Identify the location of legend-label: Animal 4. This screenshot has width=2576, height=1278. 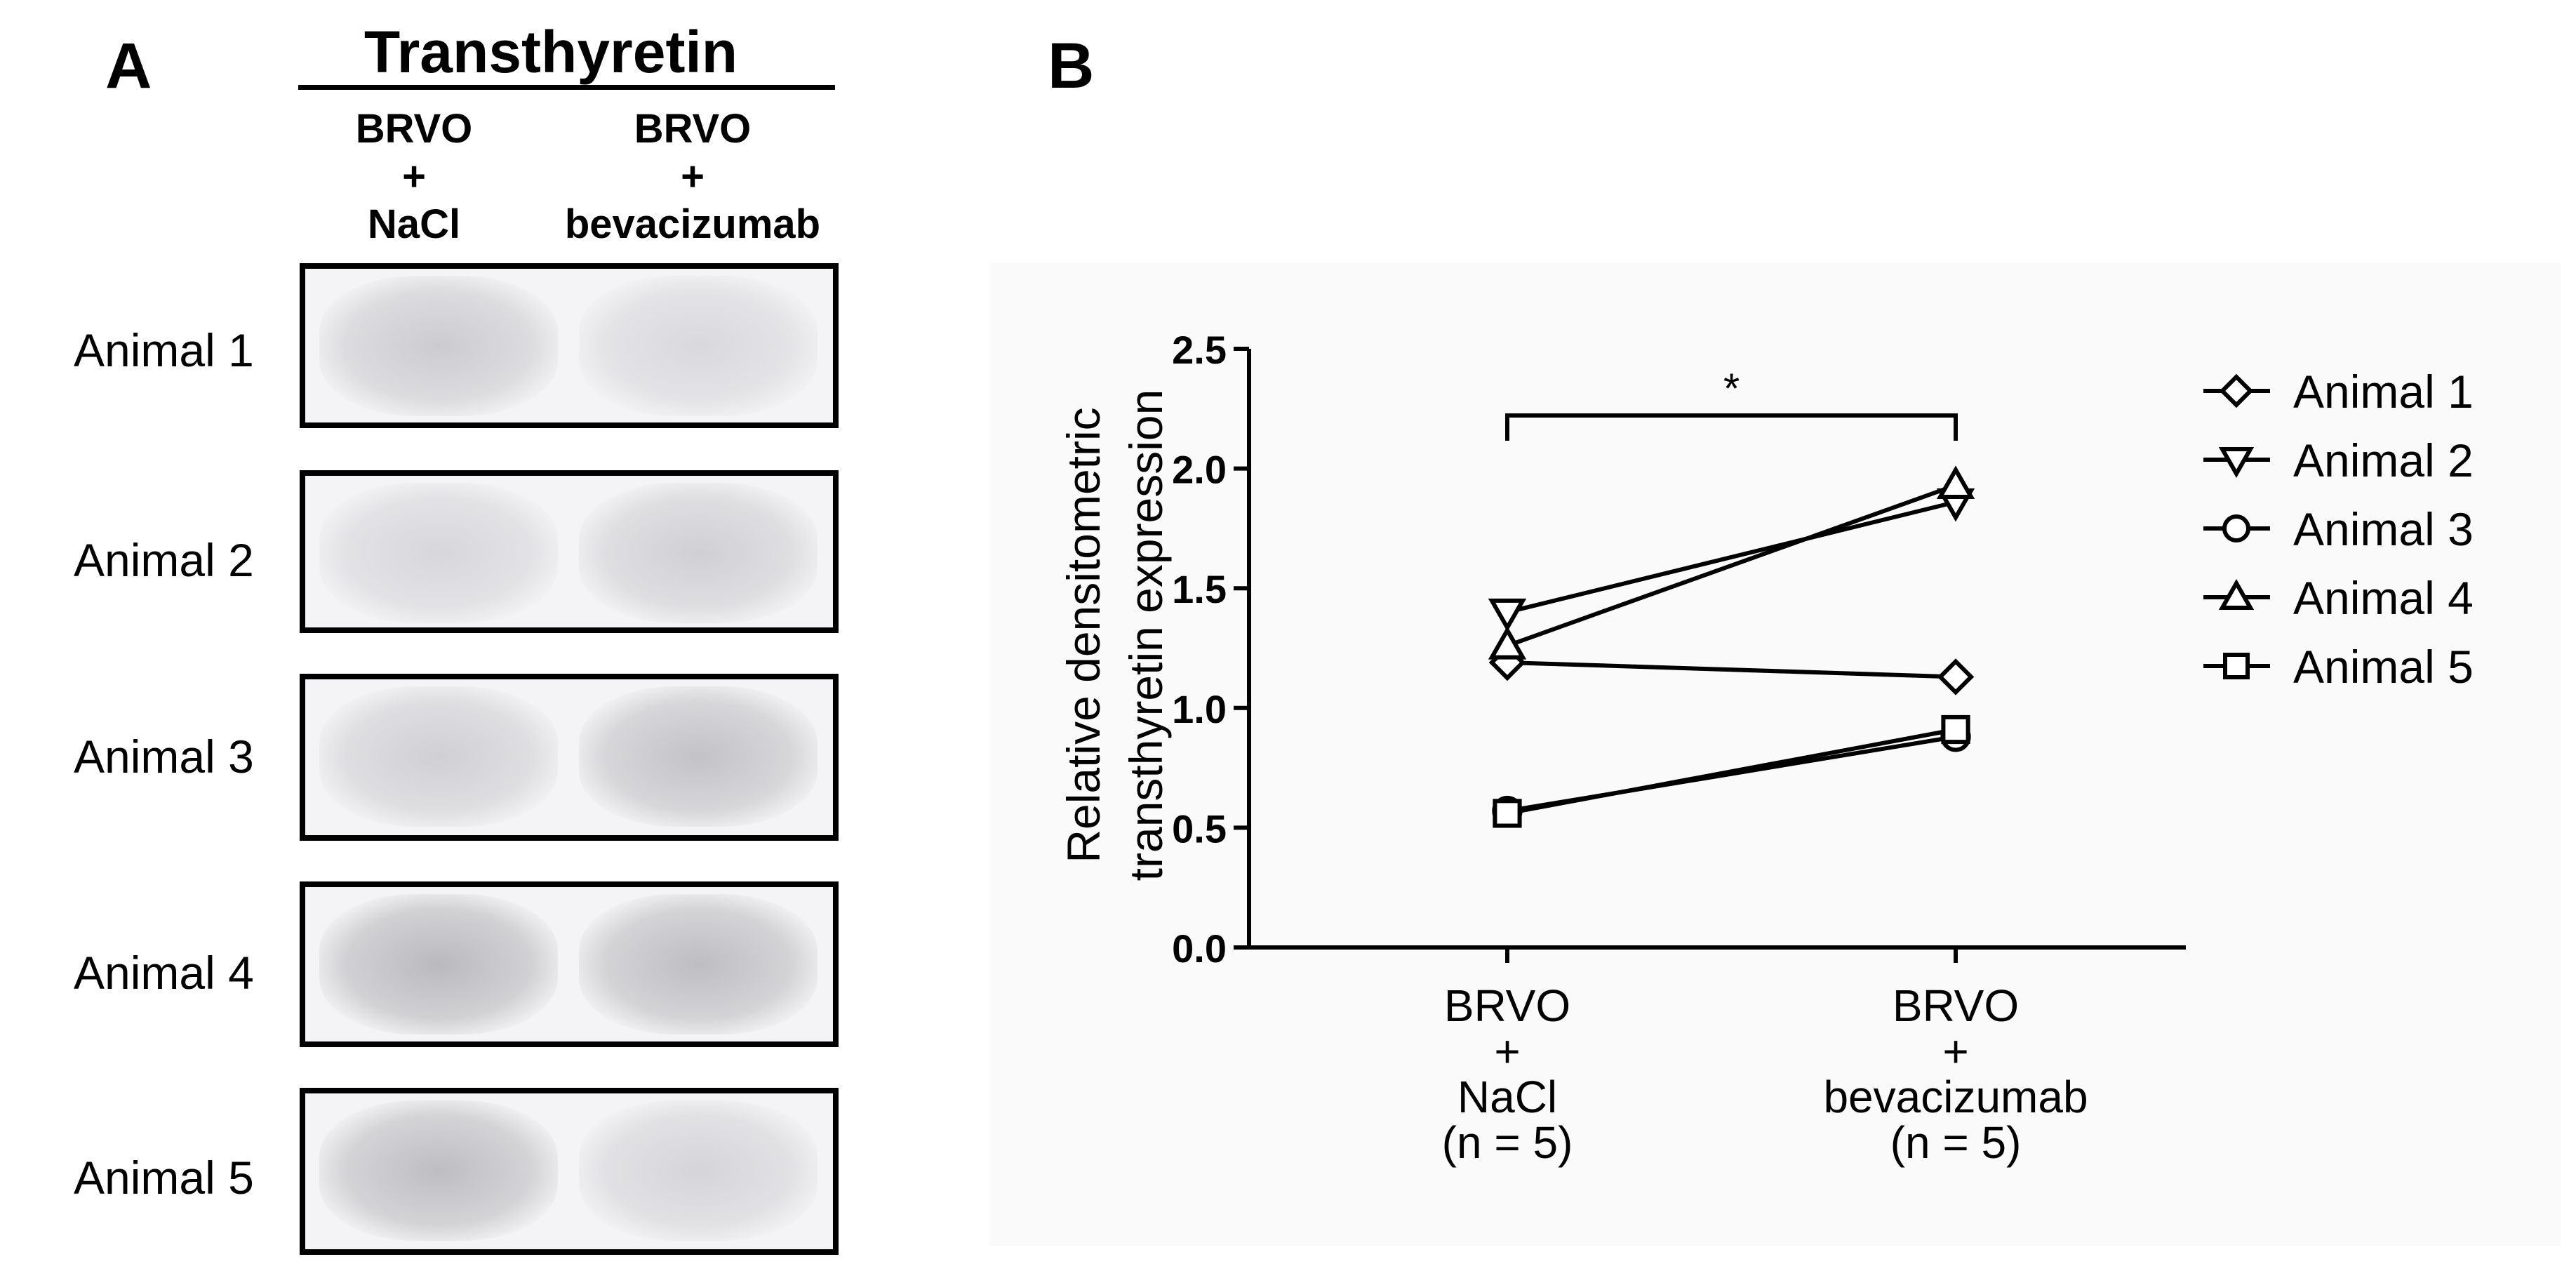
(2383, 598).